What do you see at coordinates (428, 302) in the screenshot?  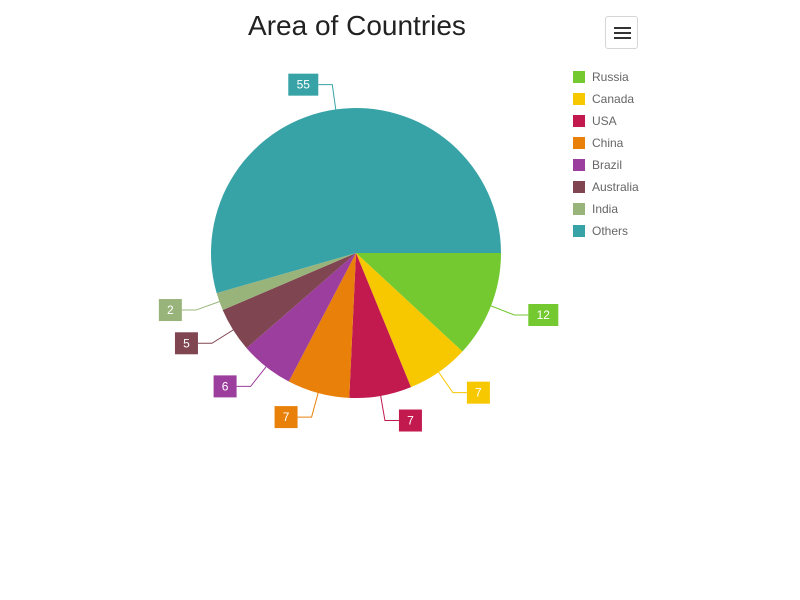 I see `pie-slice-russia` at bounding box center [428, 302].